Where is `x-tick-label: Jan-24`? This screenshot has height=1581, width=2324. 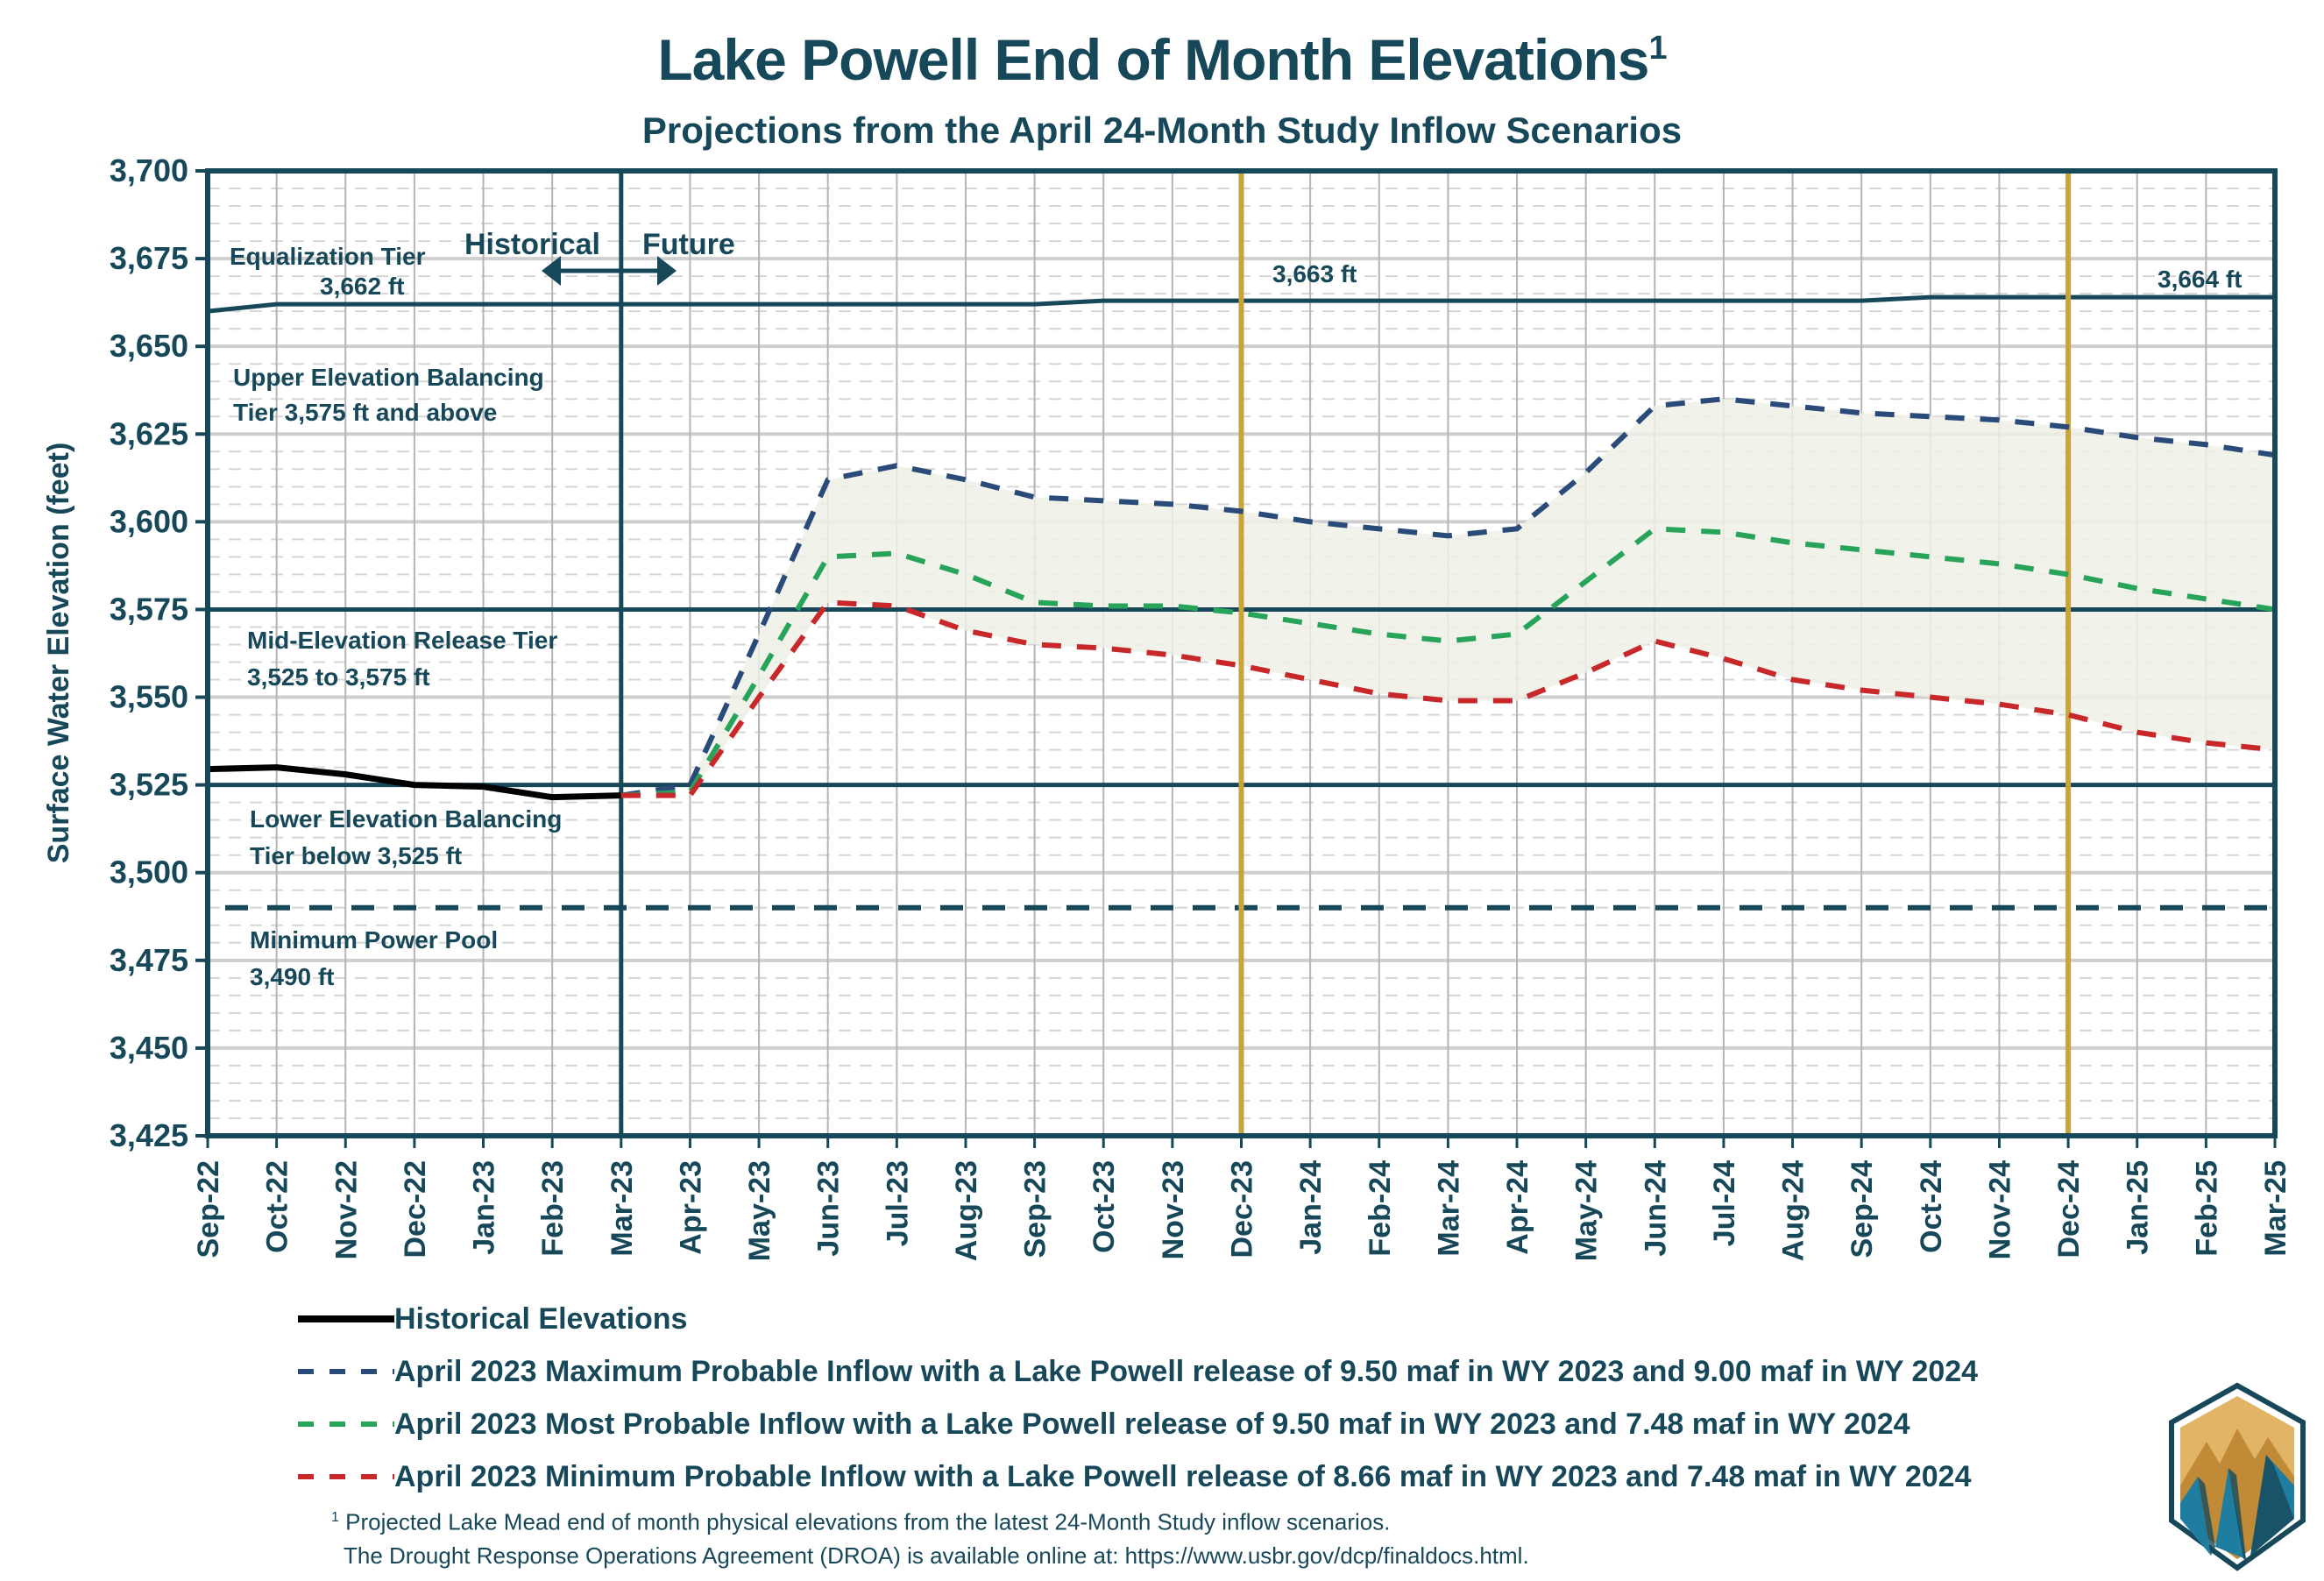 x-tick-label: Jan-24 is located at coordinates (1311, 1207).